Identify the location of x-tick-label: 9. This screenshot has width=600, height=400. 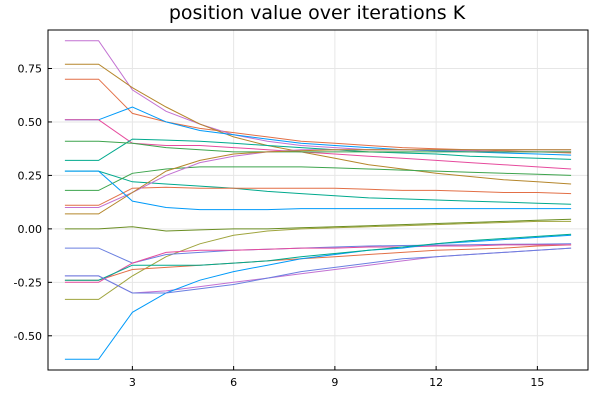
(334, 382).